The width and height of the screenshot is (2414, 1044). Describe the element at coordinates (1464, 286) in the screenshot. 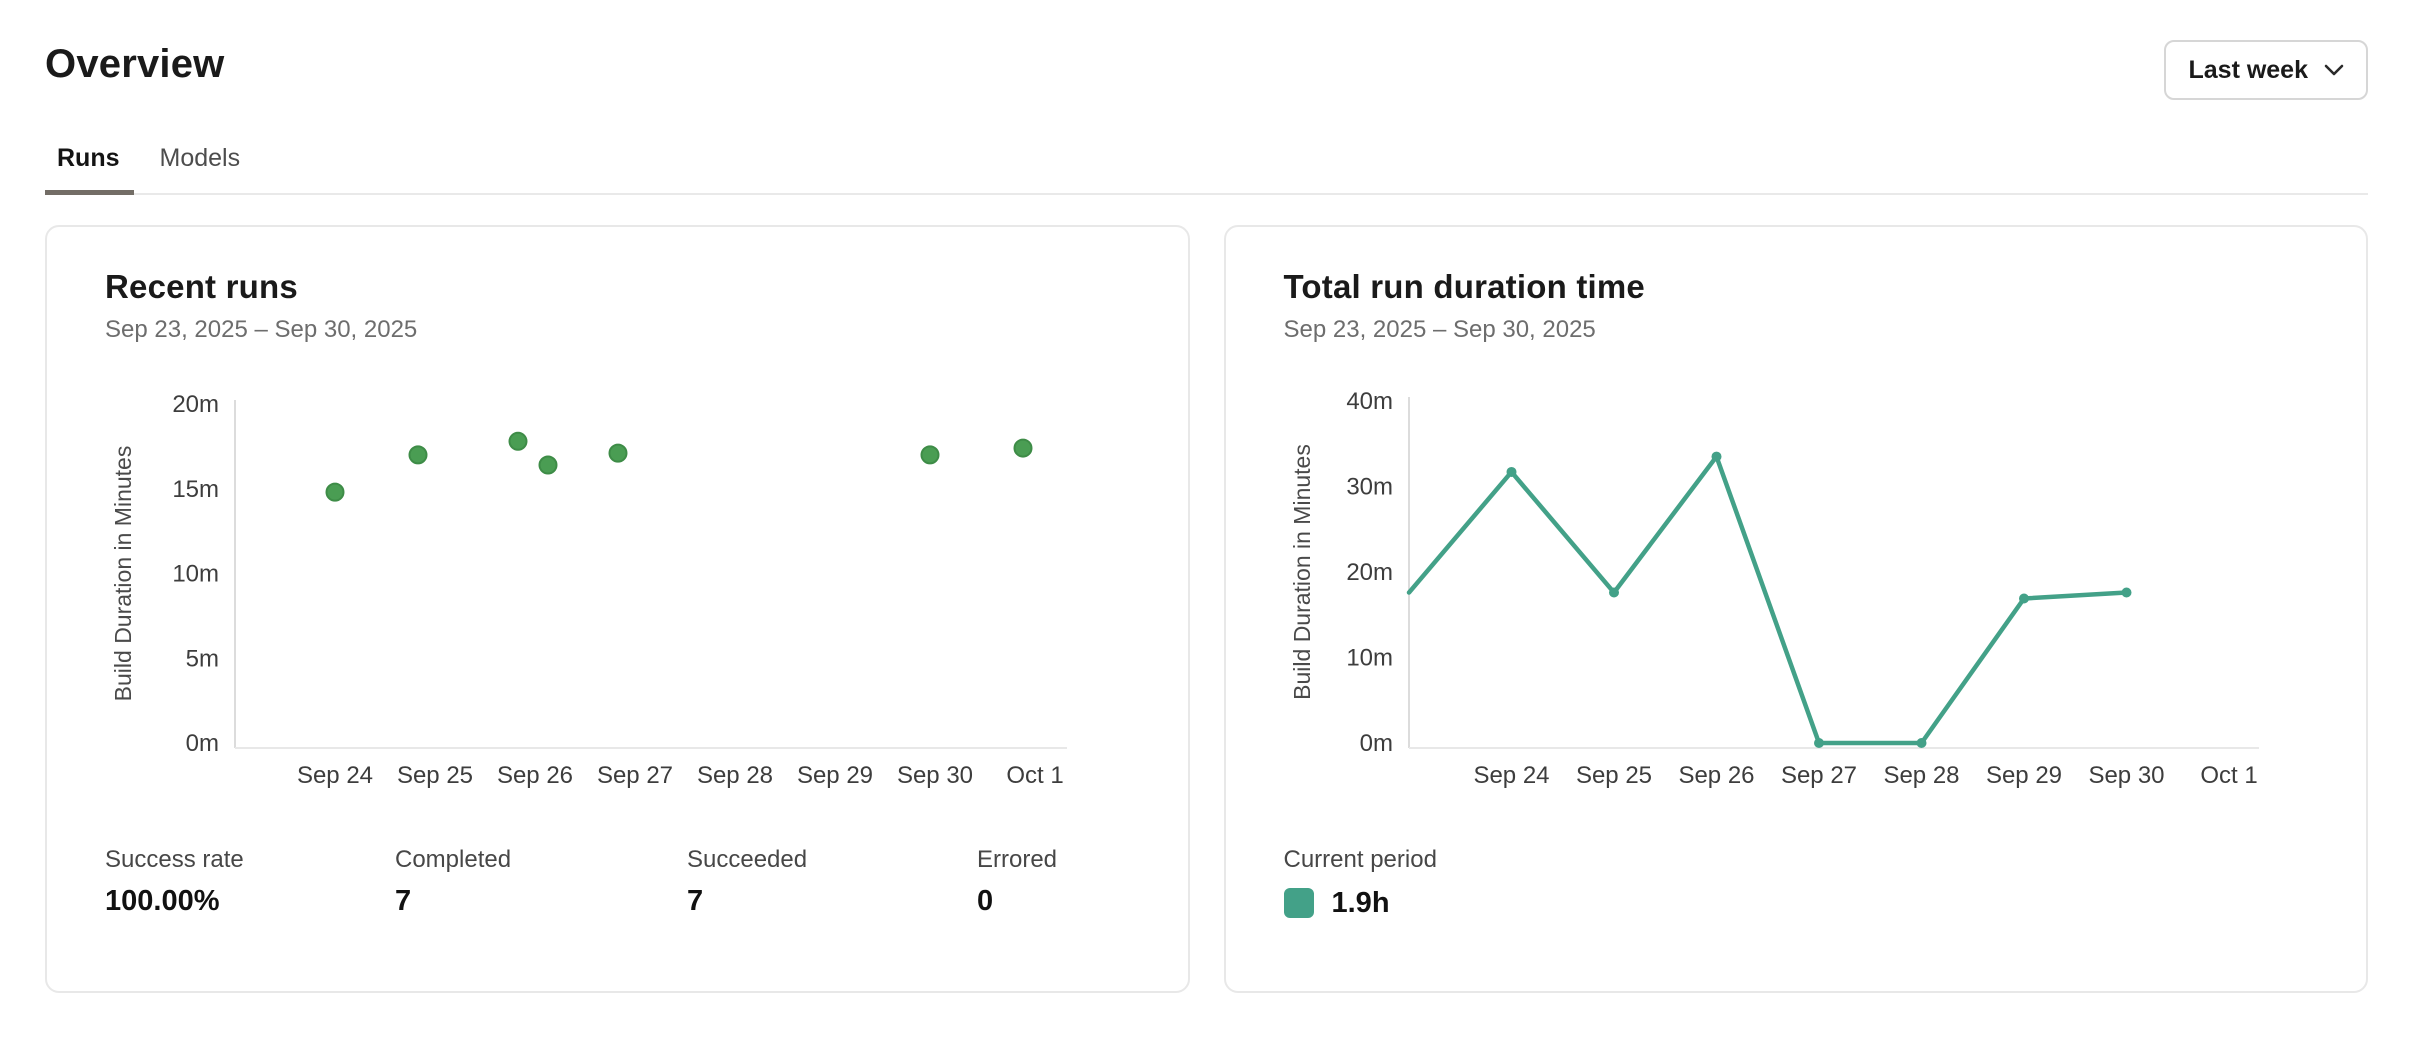

I see `total-run-duration-title: Total run duration time` at that location.